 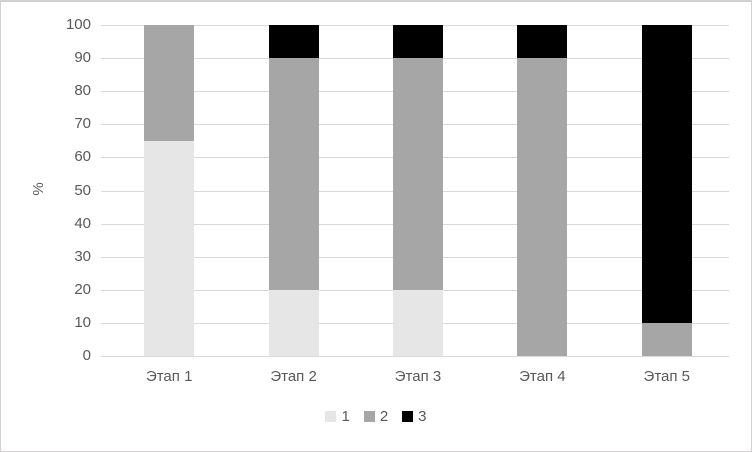 I want to click on gridline, so click(x=415, y=356).